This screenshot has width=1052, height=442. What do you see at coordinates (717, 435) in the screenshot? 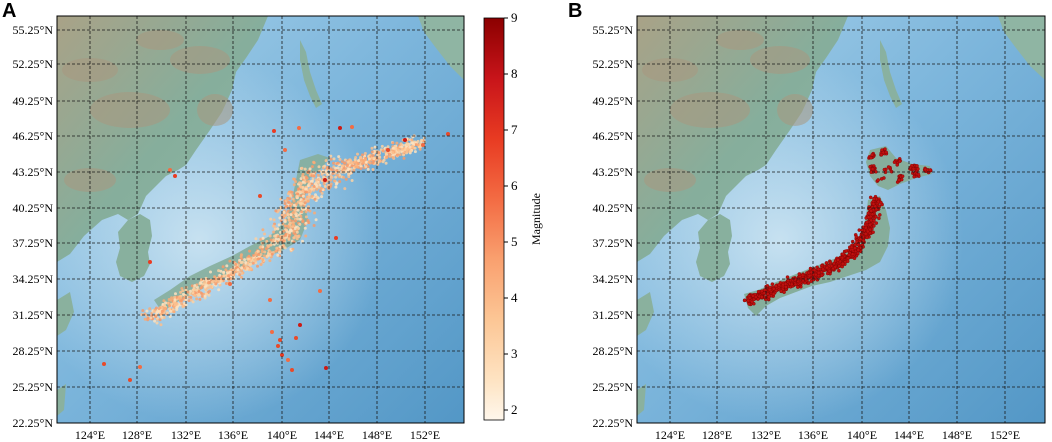
I see `lon-label: 128°E` at bounding box center [717, 435].